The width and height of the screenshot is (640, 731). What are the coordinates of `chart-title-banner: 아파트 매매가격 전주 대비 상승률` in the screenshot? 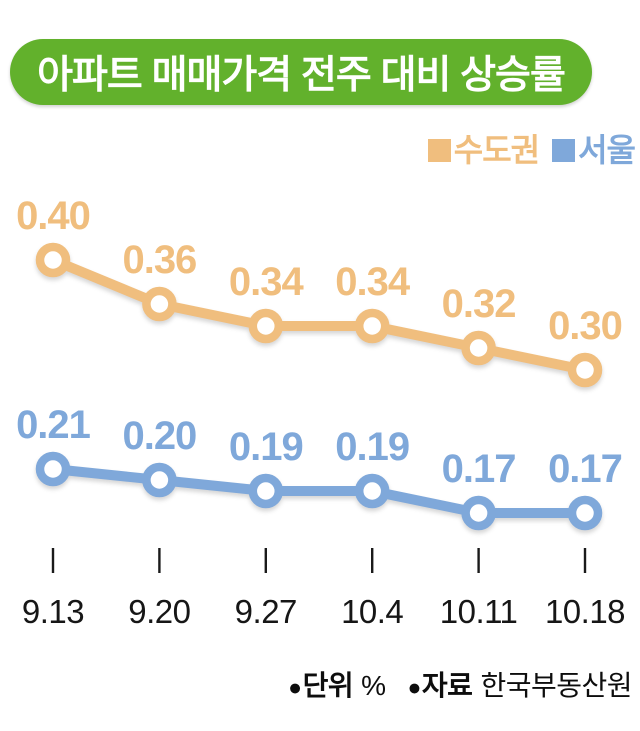 It's located at (301, 72).